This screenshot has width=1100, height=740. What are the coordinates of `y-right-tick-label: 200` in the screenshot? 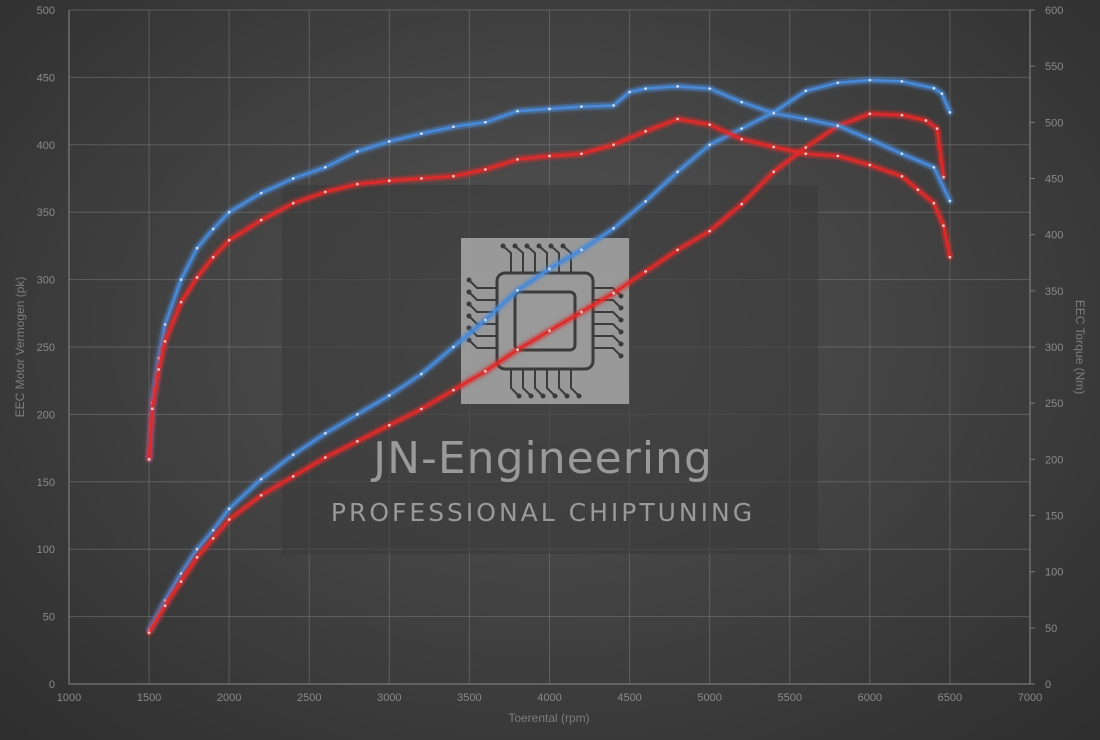 It's located at (1054, 460).